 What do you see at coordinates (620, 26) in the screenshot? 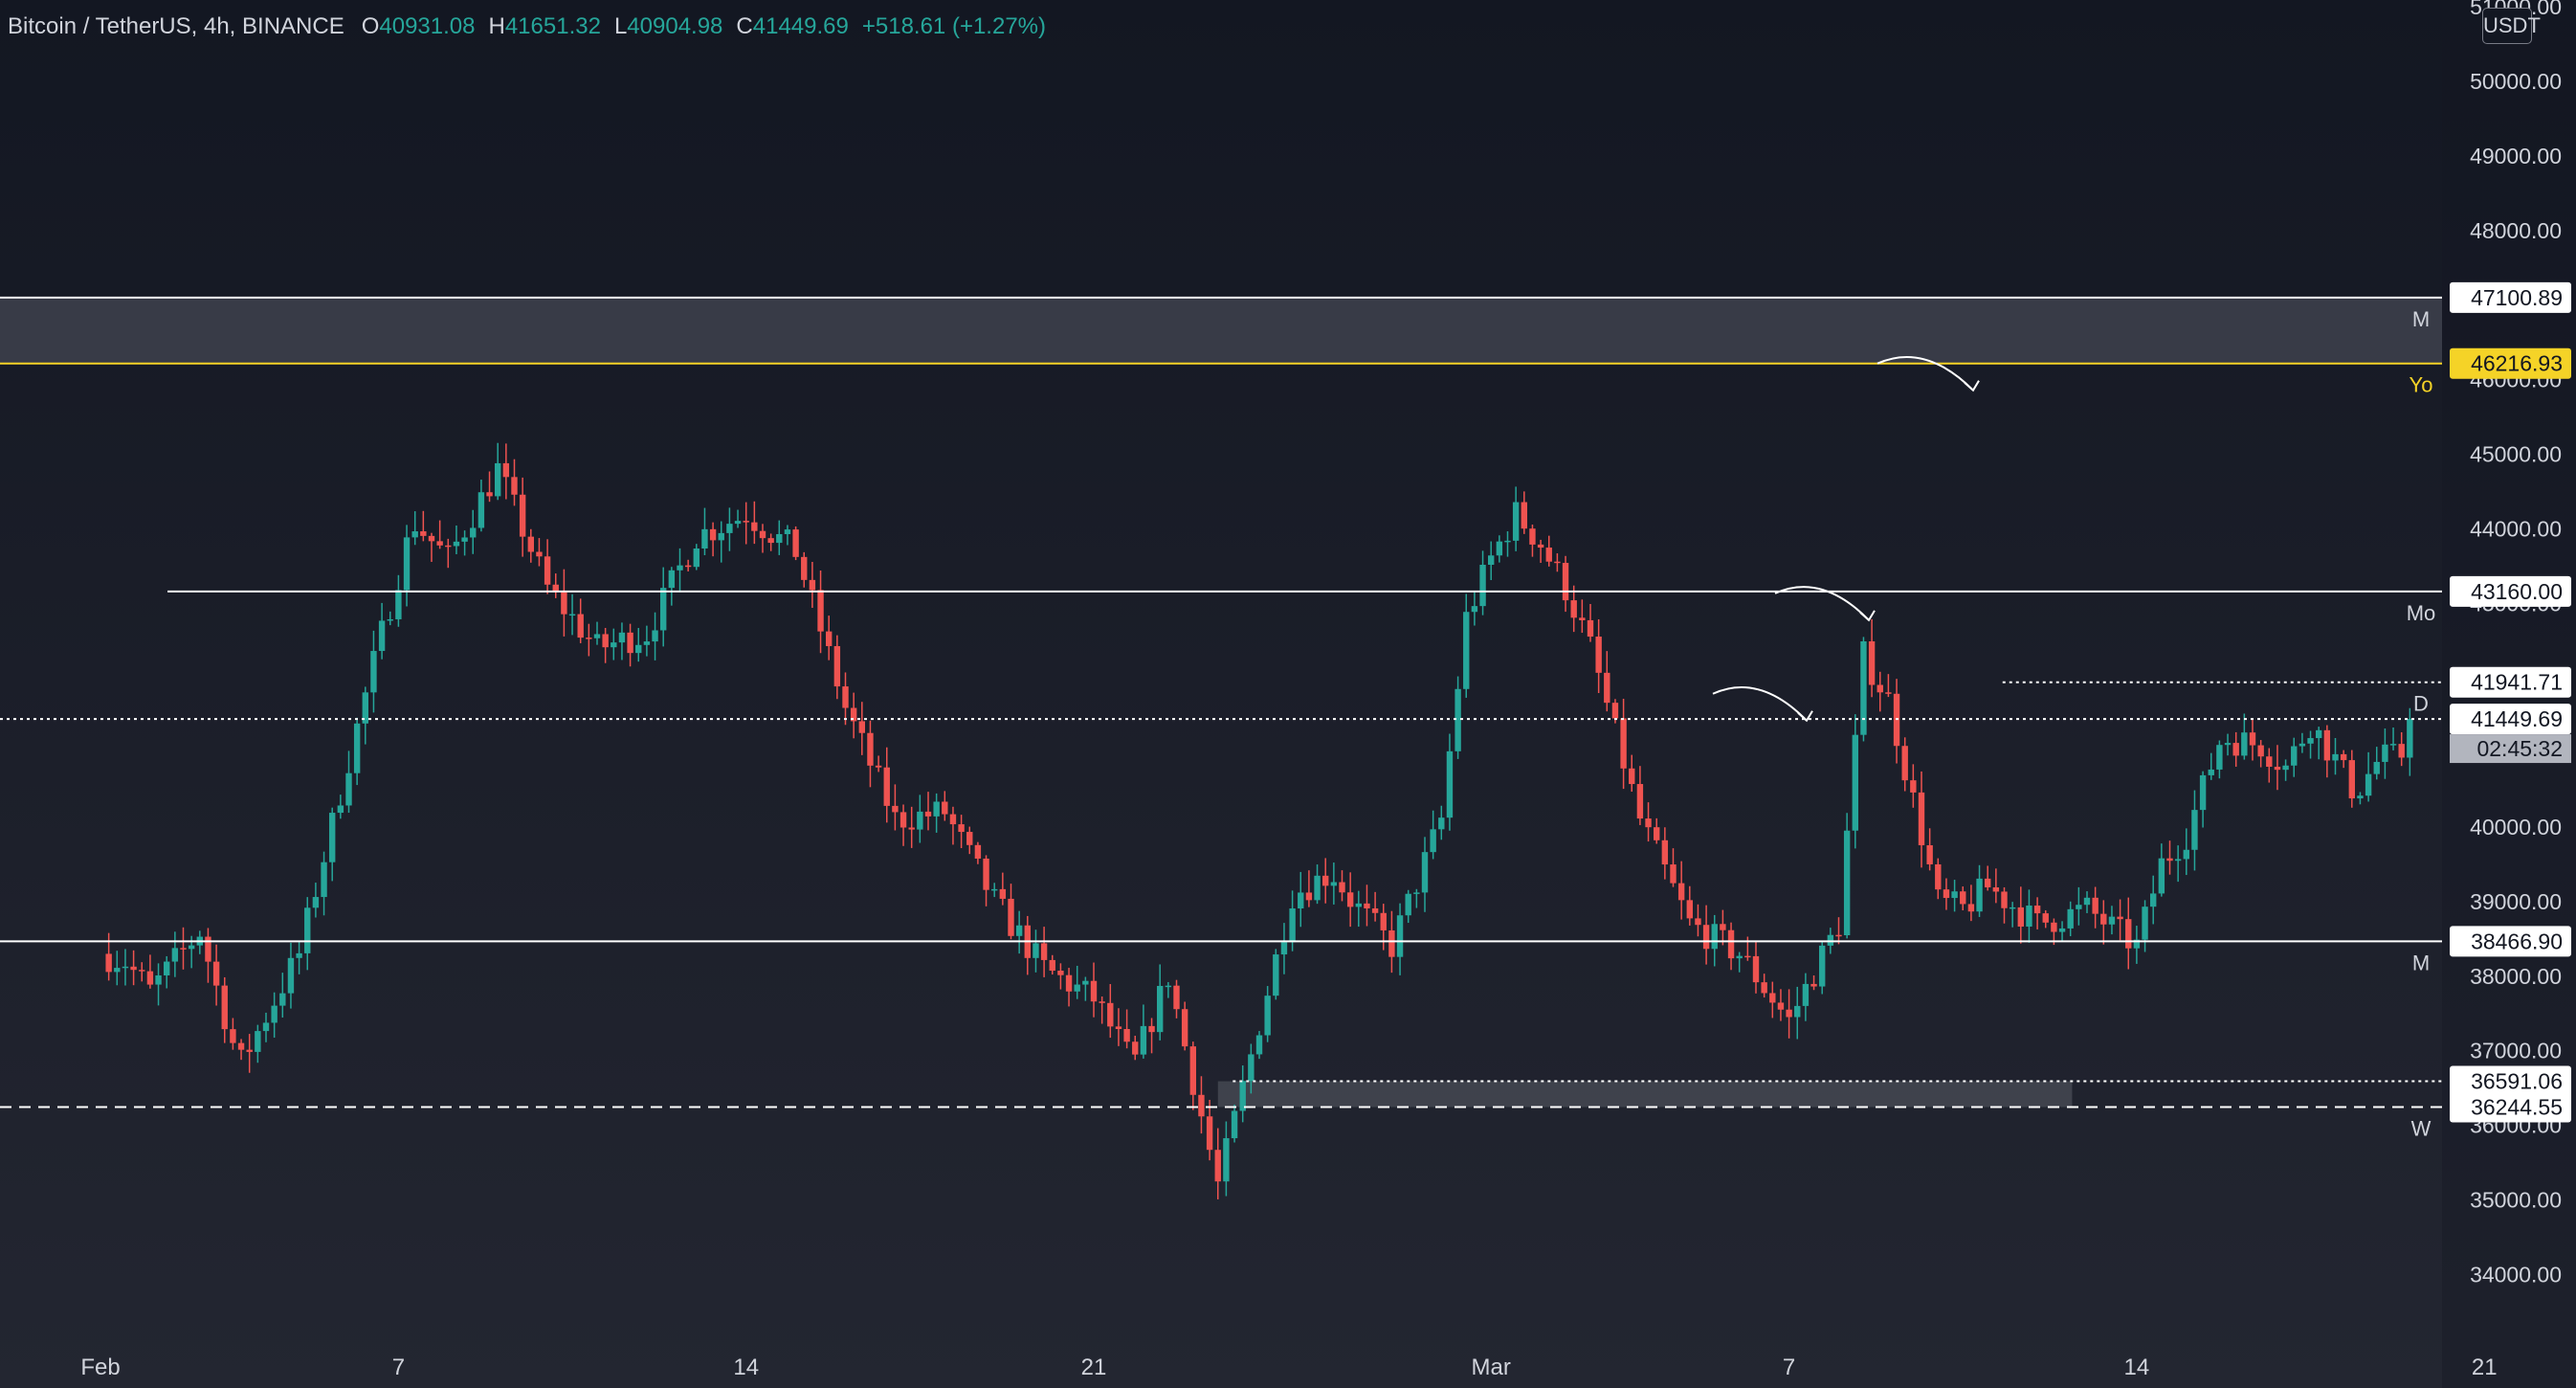
I see `low-label: L` at bounding box center [620, 26].